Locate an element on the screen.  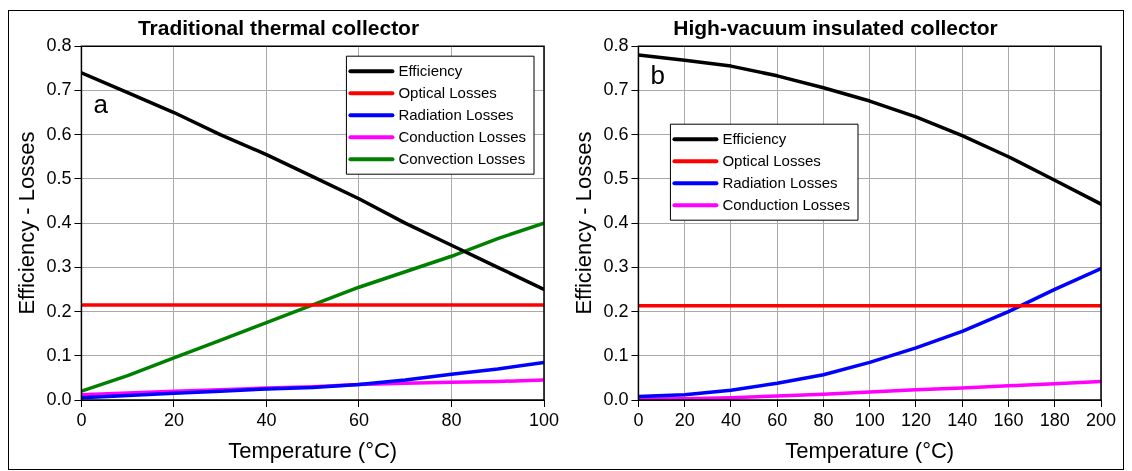
x-tick-label: 200 is located at coordinates (1101, 419).